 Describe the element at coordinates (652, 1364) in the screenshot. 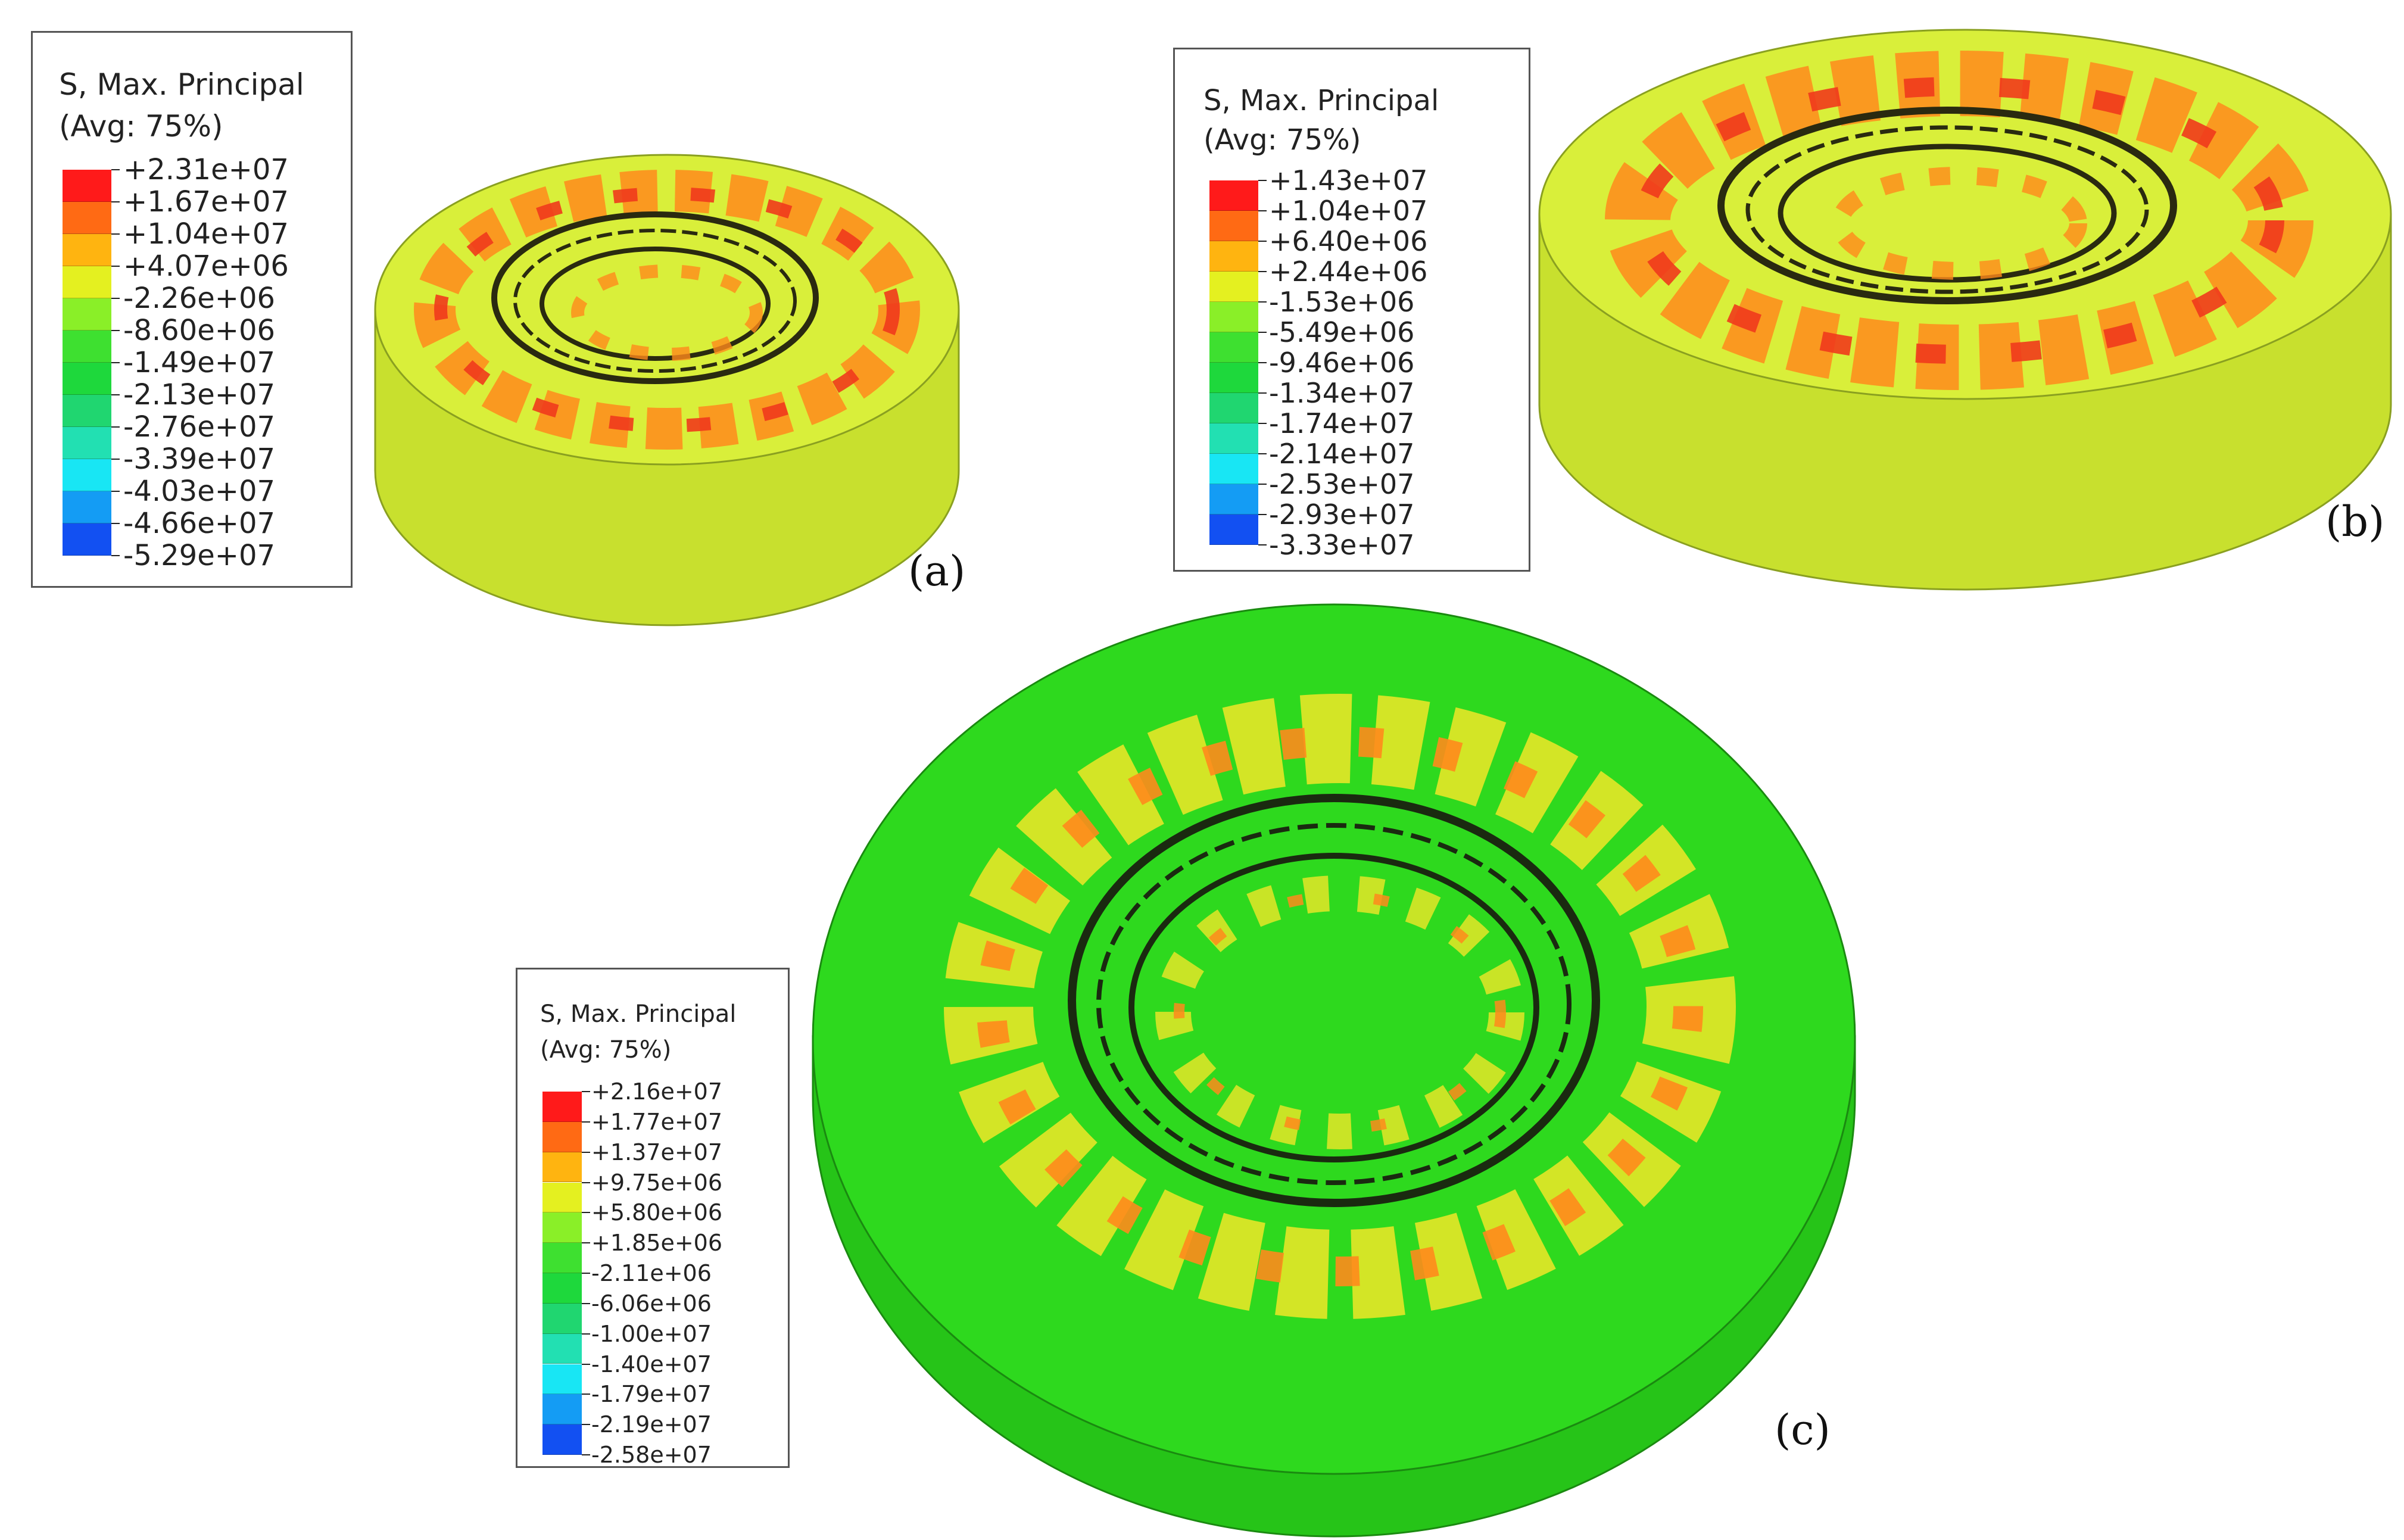

I see `legend-value-label: -1.40e+07` at that location.